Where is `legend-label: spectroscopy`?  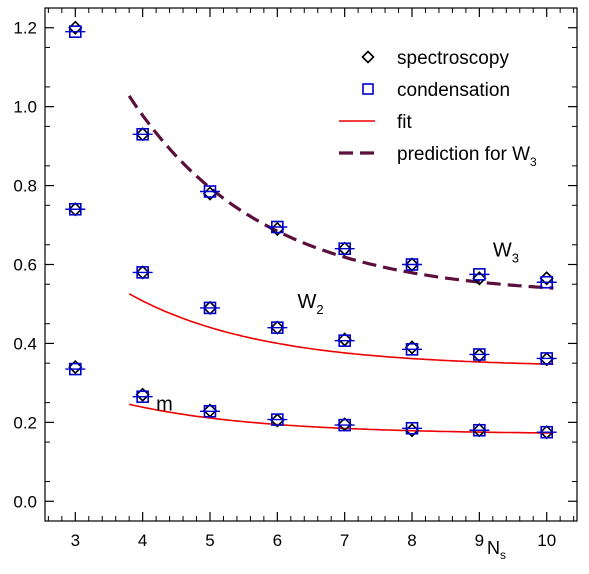
legend-label: spectroscopy is located at coordinates (453, 58).